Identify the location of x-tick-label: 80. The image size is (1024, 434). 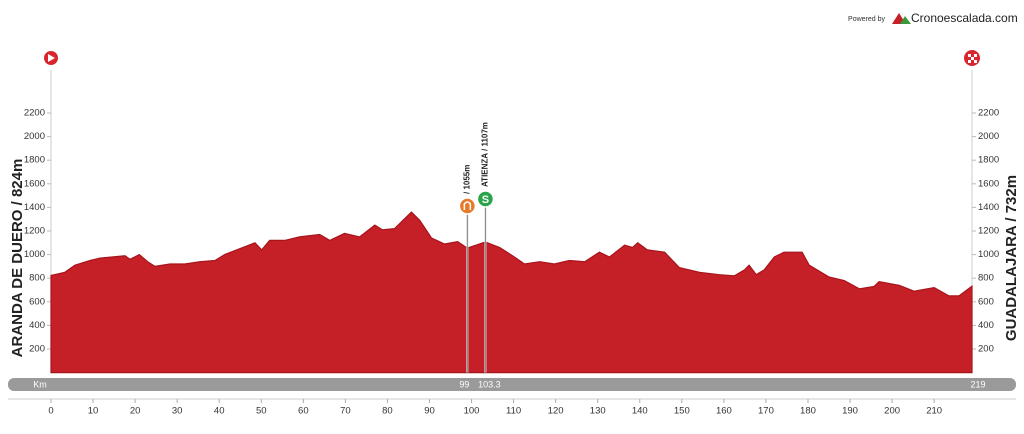
(387, 411).